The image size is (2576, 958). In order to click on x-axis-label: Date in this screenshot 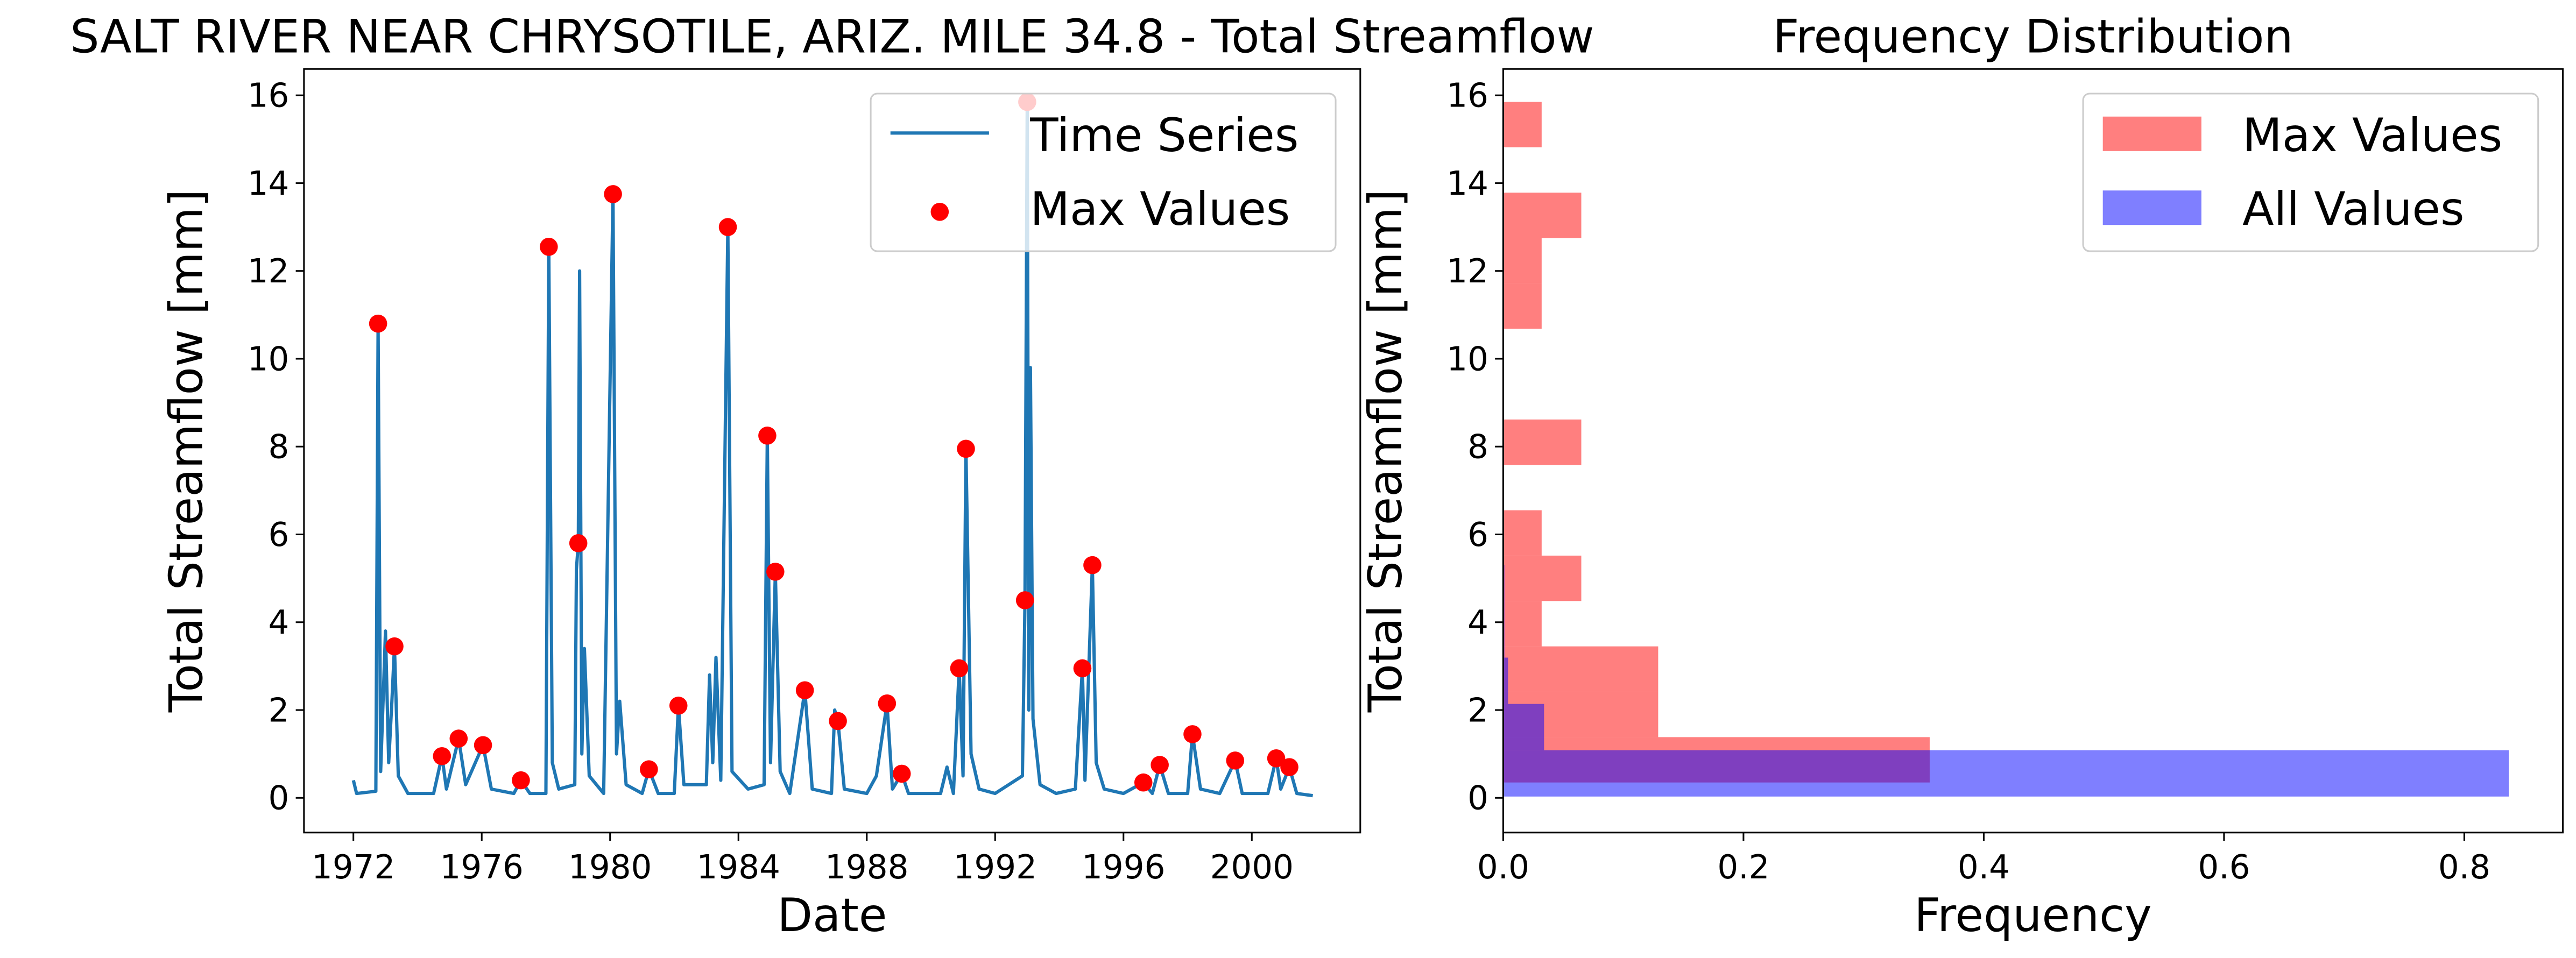, I will do `click(832, 915)`.